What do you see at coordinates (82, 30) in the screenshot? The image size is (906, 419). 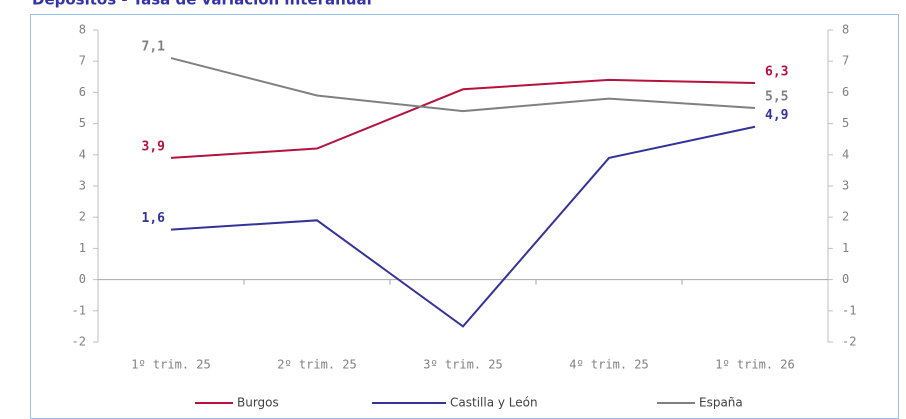 I see `y-tick-label: 8` at bounding box center [82, 30].